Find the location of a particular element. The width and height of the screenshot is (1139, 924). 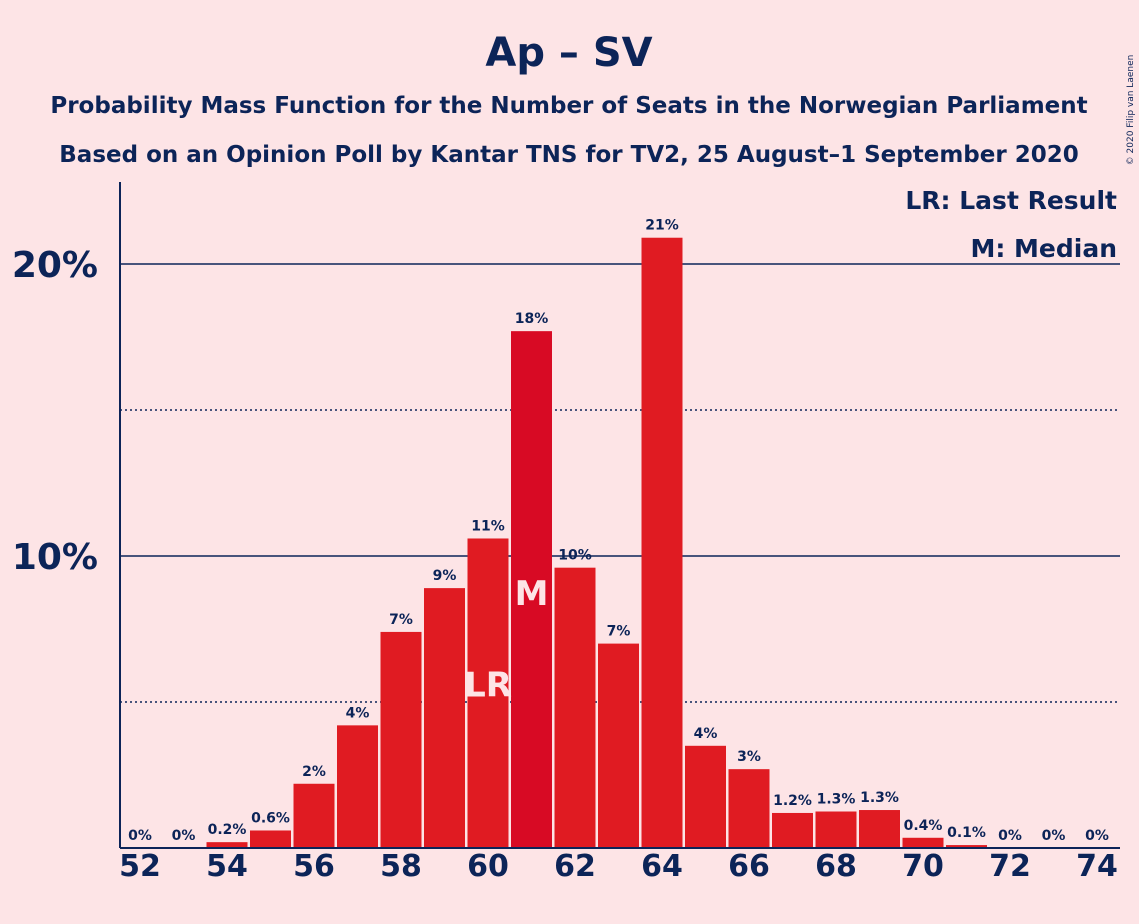

data-label-56: 2% is located at coordinates (314, 772).